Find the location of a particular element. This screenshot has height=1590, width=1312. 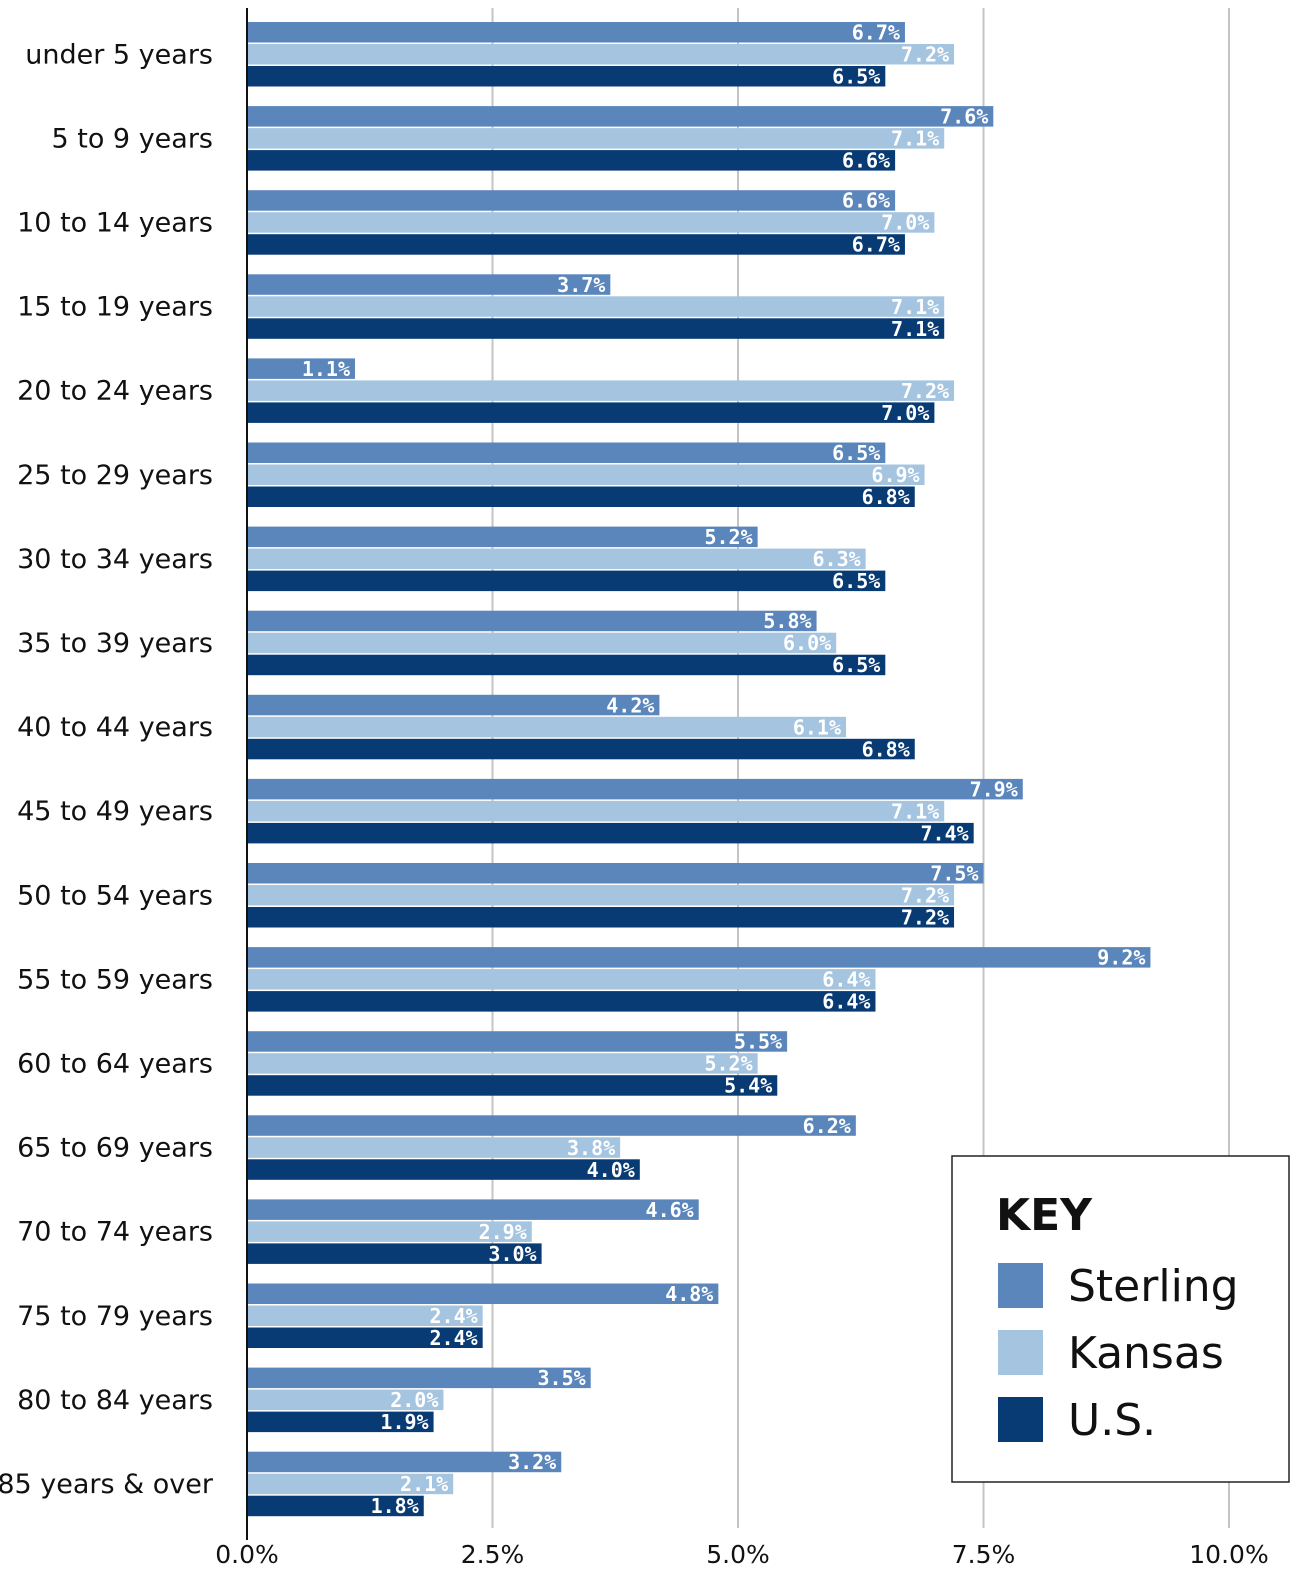

data-label: 5.4% is located at coordinates (748, 1086).